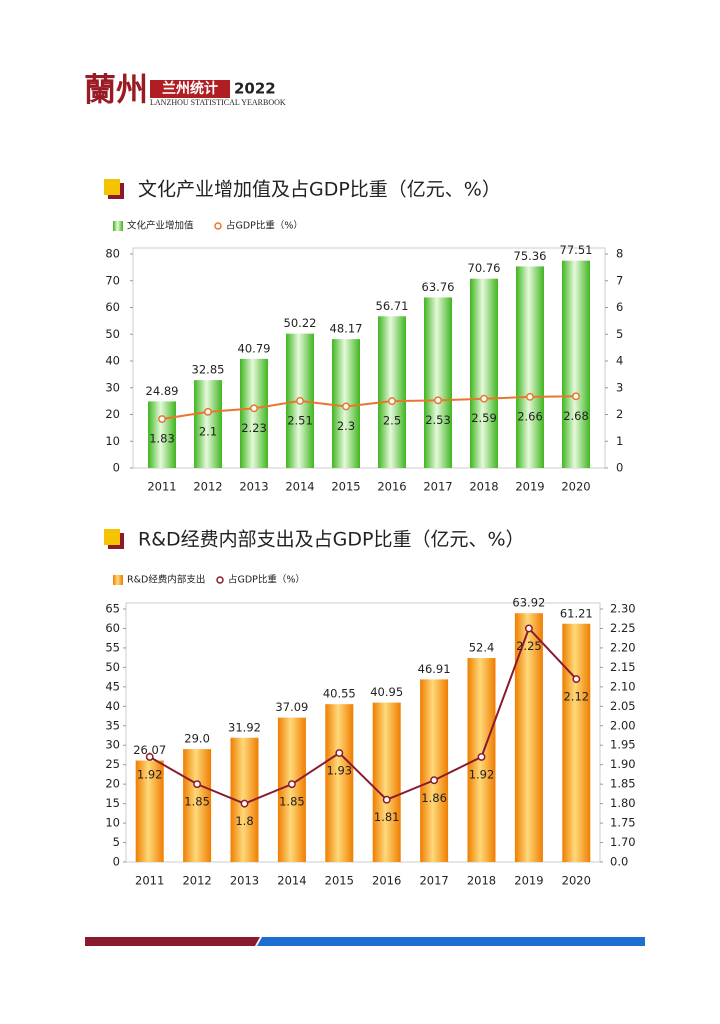 The height and width of the screenshot is (1024, 720). I want to click on bar-value-label: 63.76, so click(438, 287).